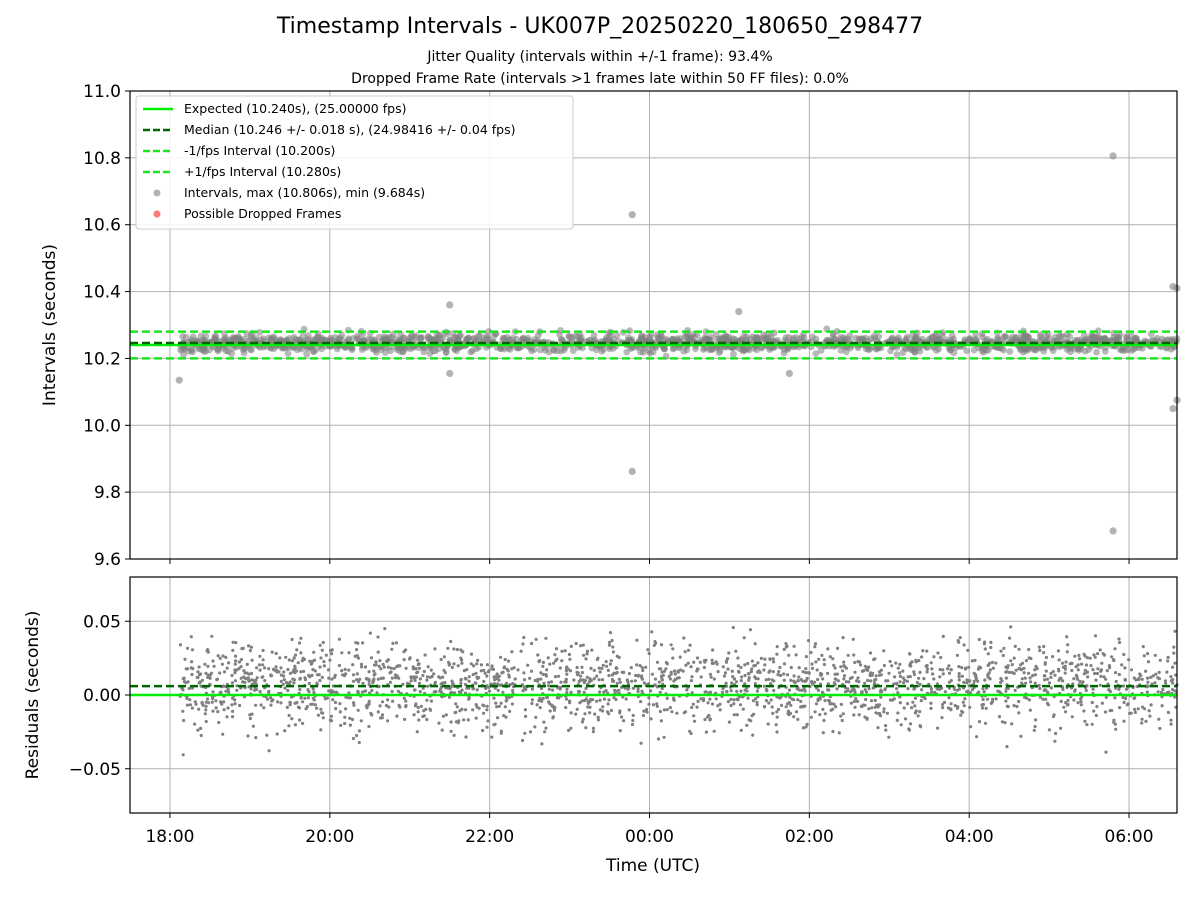 This screenshot has width=1200, height=900. I want to click on residual-points, so click(679, 690).